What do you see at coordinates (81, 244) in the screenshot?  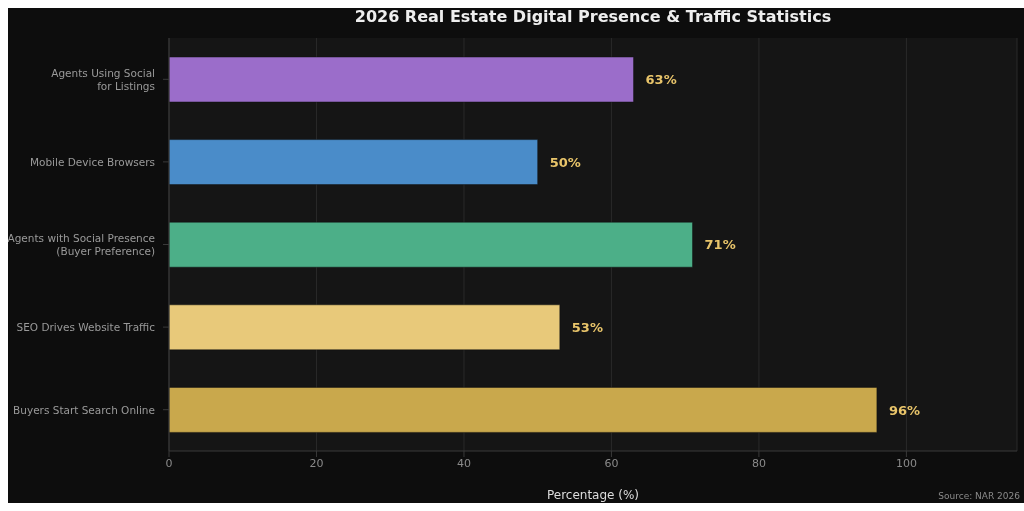 I see `y-tick-label: Agents with Social Presence (Buyer Preference)` at bounding box center [81, 244].